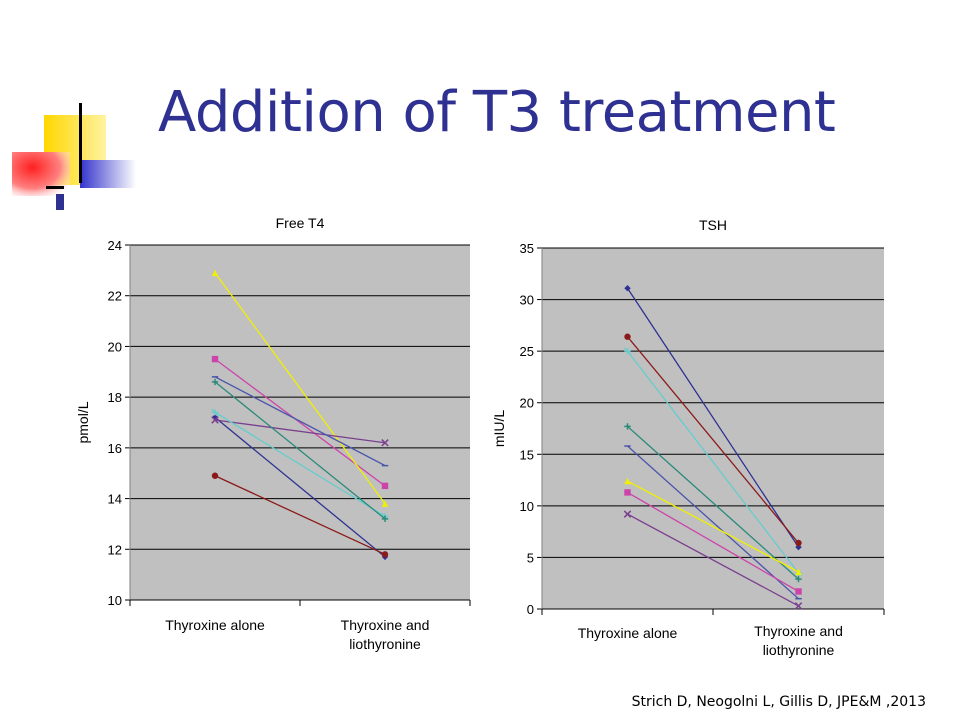 Image resolution: width=960 pixels, height=720 pixels. What do you see at coordinates (115, 245) in the screenshot?
I see `y-tick-label: 24` at bounding box center [115, 245].